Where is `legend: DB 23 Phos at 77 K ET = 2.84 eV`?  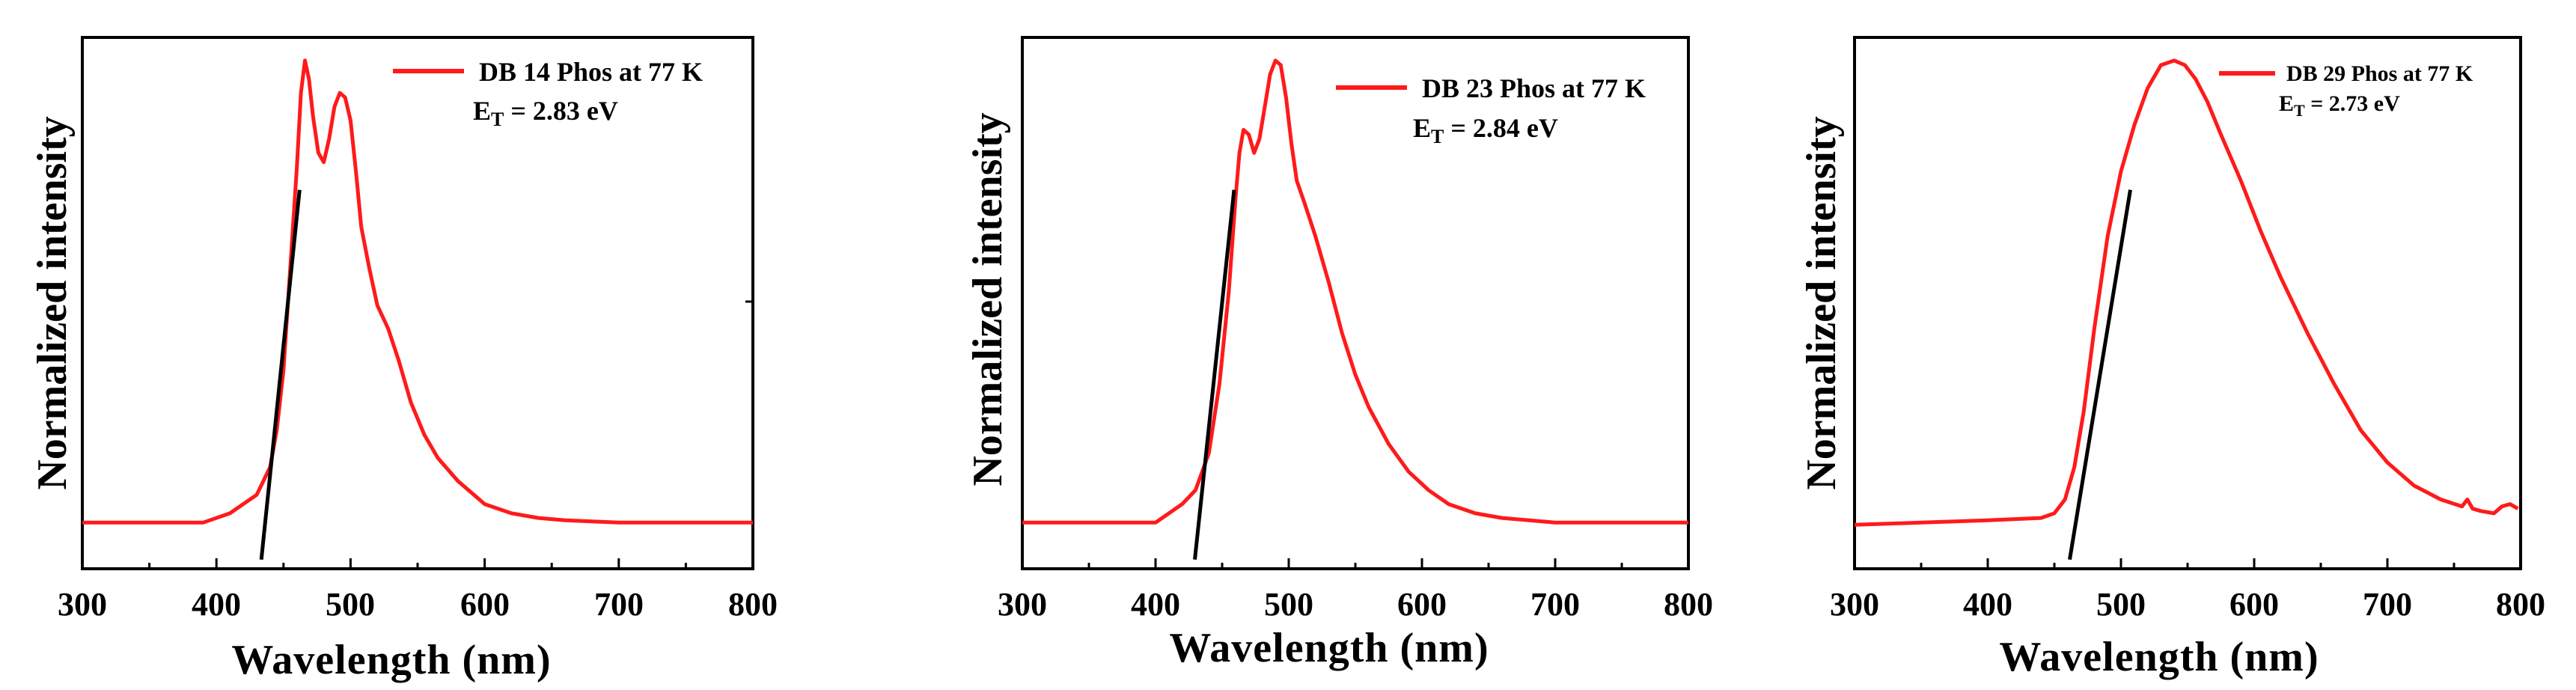 legend: DB 23 Phos at 77 K ET = 2.84 eV is located at coordinates (1491, 110).